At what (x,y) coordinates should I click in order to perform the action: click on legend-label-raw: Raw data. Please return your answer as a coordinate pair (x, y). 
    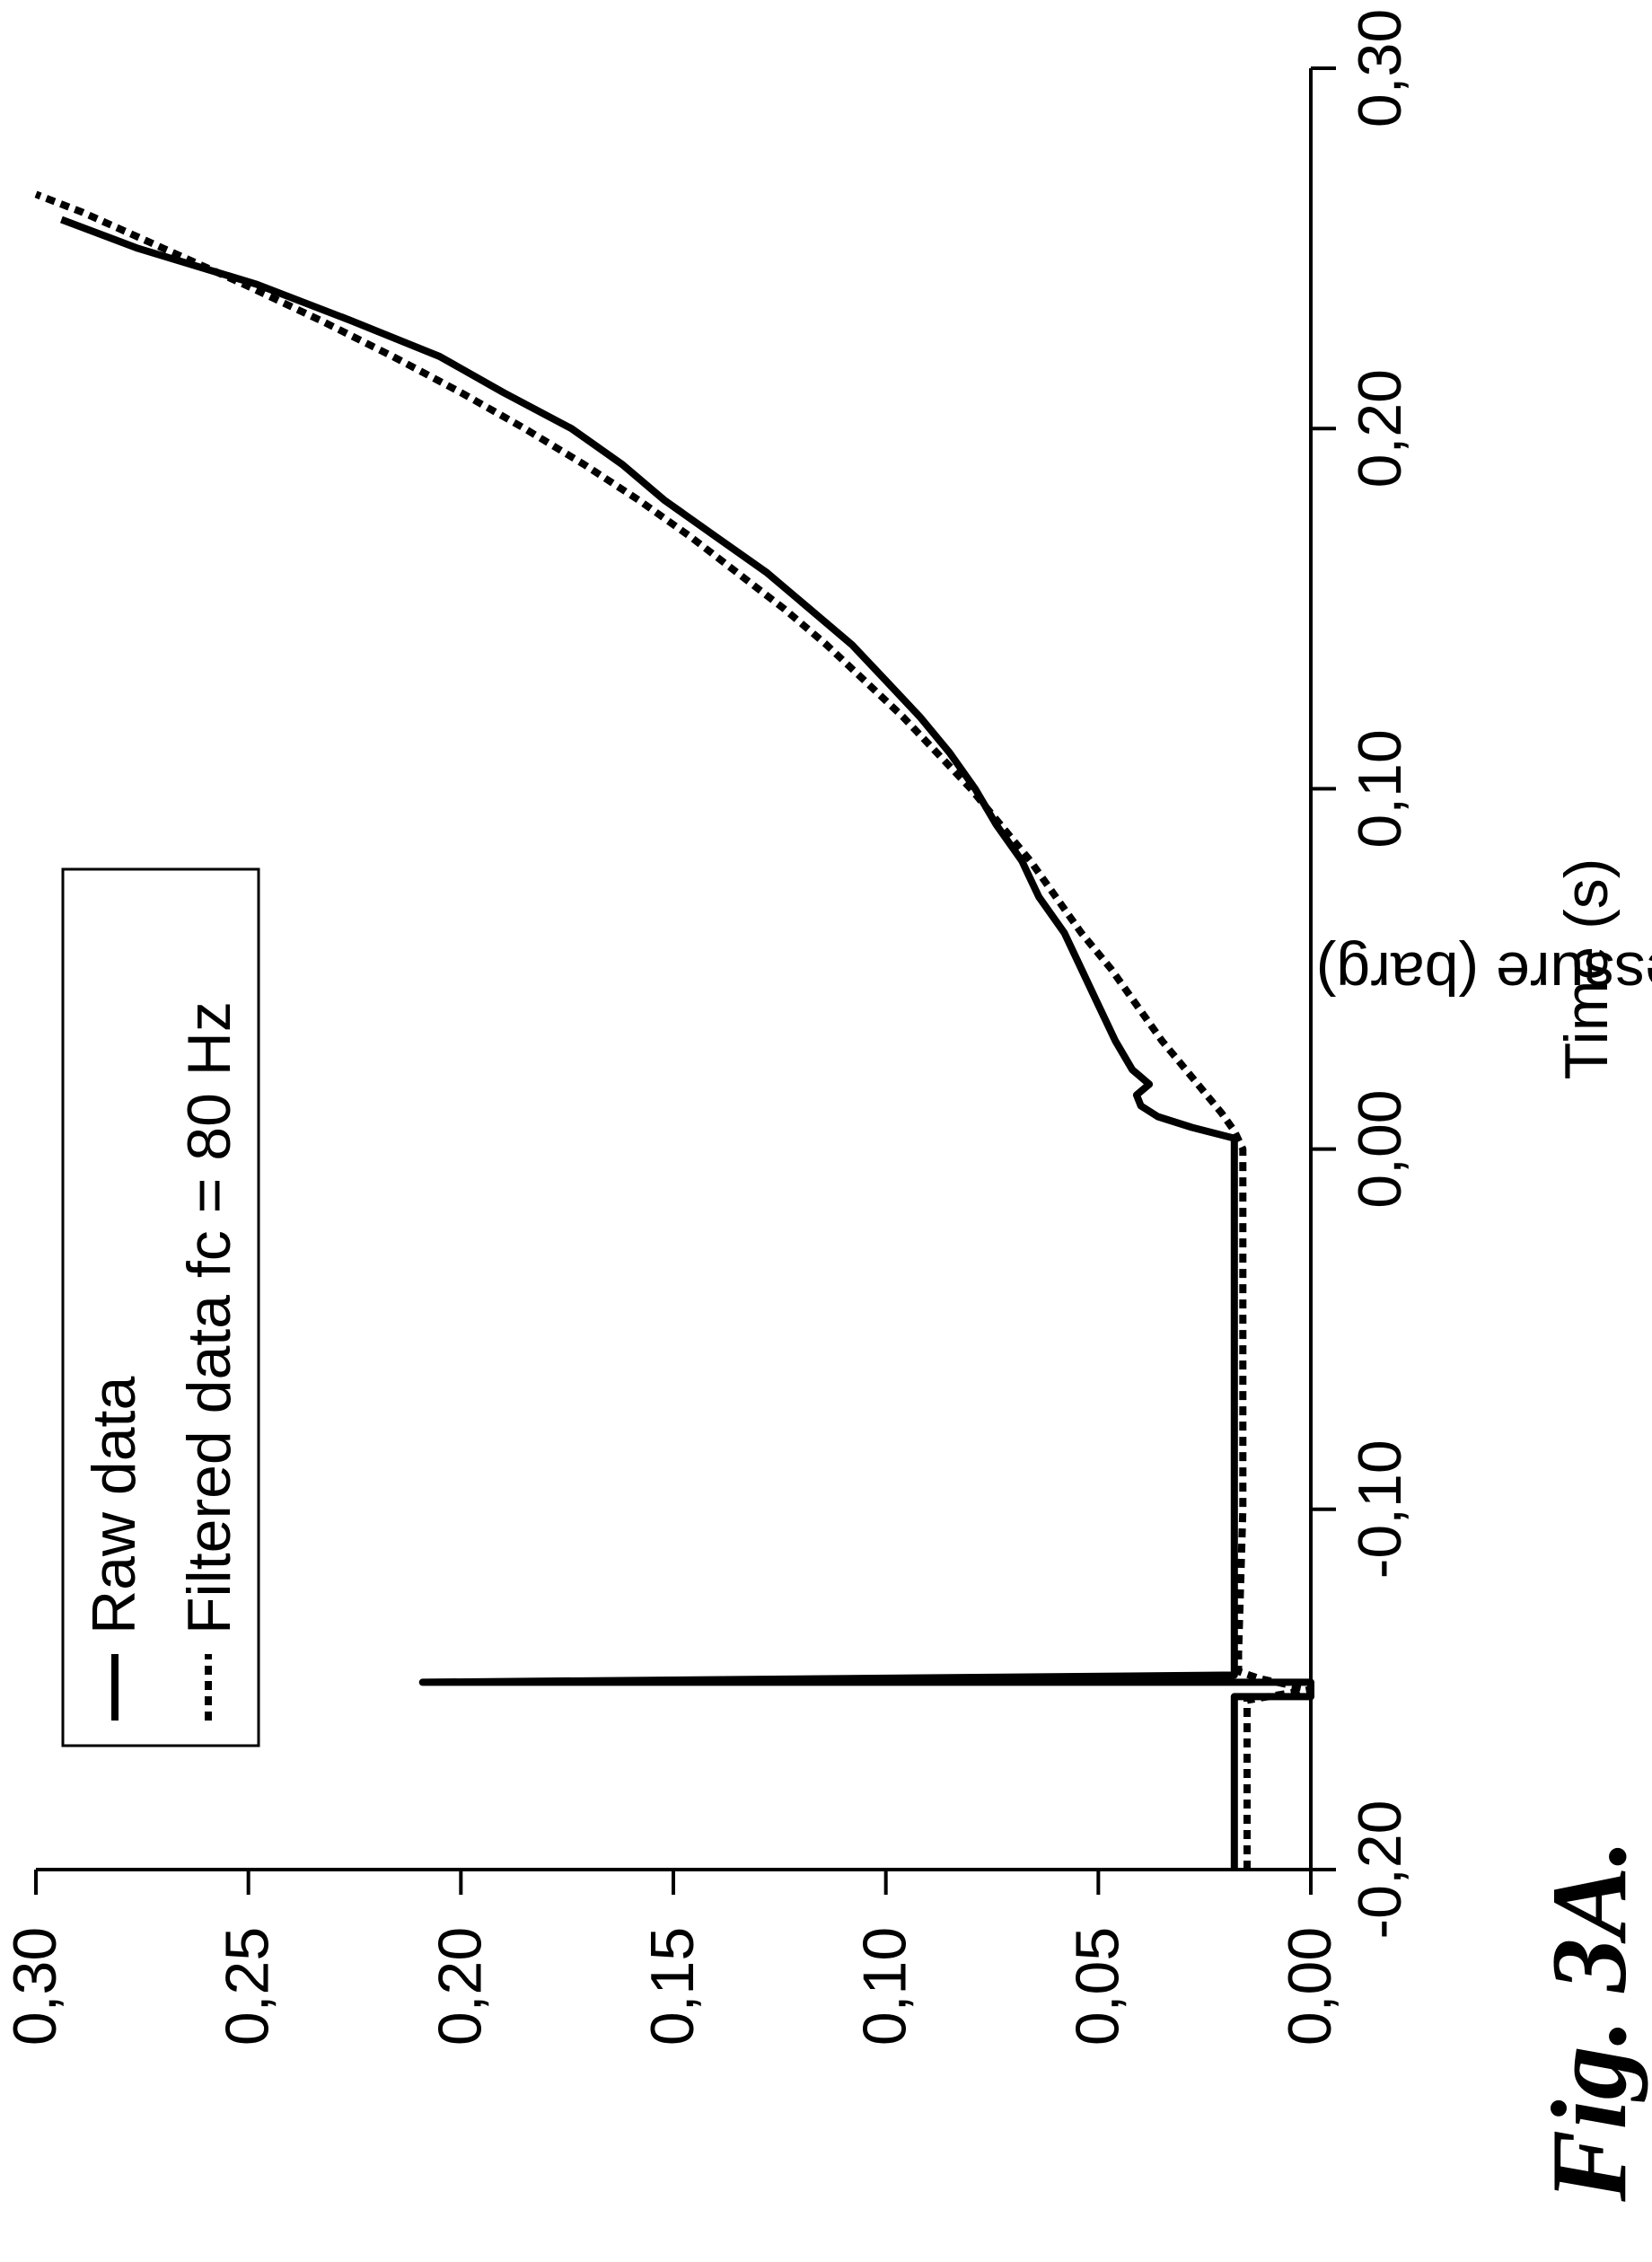
    Looking at the image, I should click on (114, 1505).